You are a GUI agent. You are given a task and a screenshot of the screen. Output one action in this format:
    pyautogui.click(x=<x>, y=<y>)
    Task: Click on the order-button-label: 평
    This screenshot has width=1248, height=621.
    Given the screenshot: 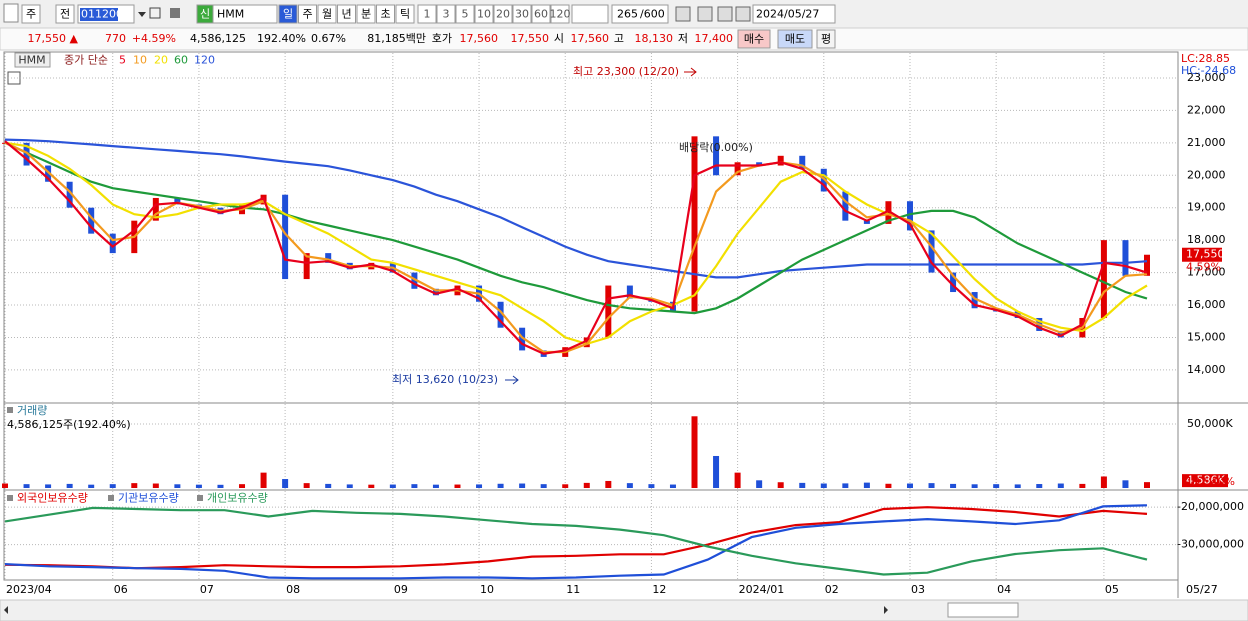 What is the action you would take?
    pyautogui.click(x=826, y=39)
    